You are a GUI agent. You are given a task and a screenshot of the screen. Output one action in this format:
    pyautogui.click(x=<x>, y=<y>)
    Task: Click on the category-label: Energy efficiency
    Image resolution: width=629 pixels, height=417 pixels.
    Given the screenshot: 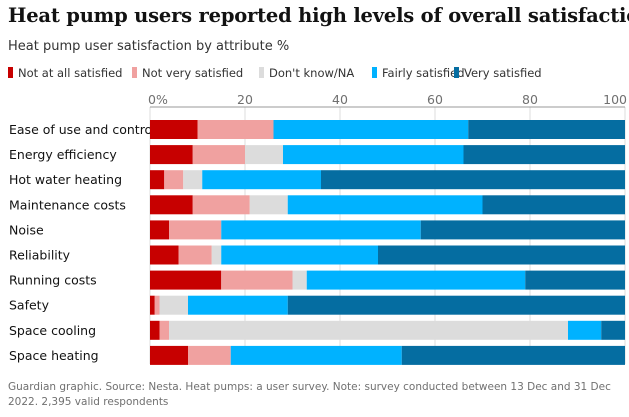 What is the action you would take?
    pyautogui.click(x=63, y=154)
    